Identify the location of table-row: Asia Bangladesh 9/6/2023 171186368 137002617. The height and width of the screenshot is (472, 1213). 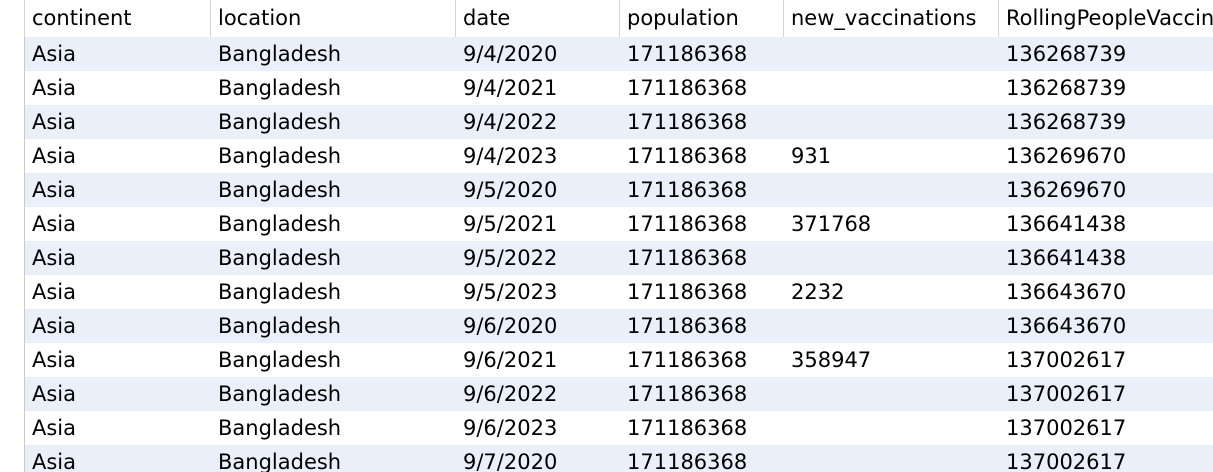
(606, 428).